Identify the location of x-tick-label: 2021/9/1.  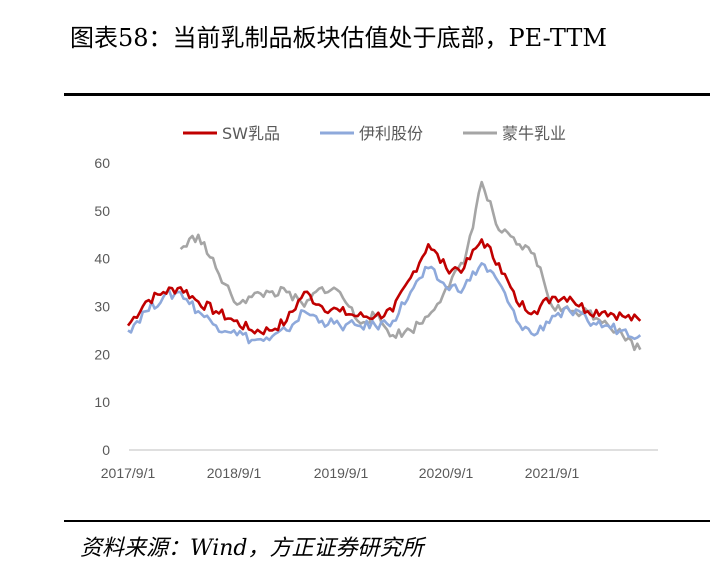
(552, 473).